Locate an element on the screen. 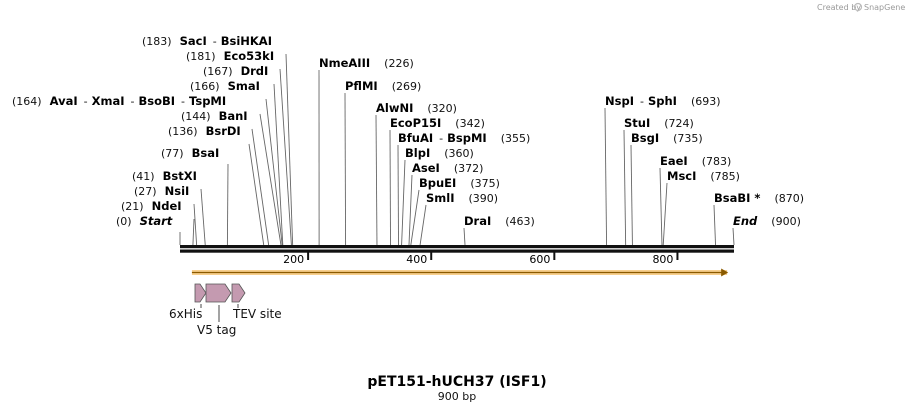 This screenshot has height=412, width=914. site-bsai: (77) BsaI is located at coordinates (190, 153).